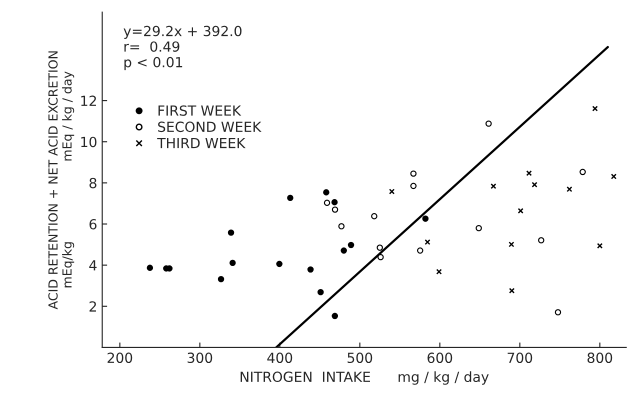  I want to click on y-tick-label: 2, so click(93, 306).